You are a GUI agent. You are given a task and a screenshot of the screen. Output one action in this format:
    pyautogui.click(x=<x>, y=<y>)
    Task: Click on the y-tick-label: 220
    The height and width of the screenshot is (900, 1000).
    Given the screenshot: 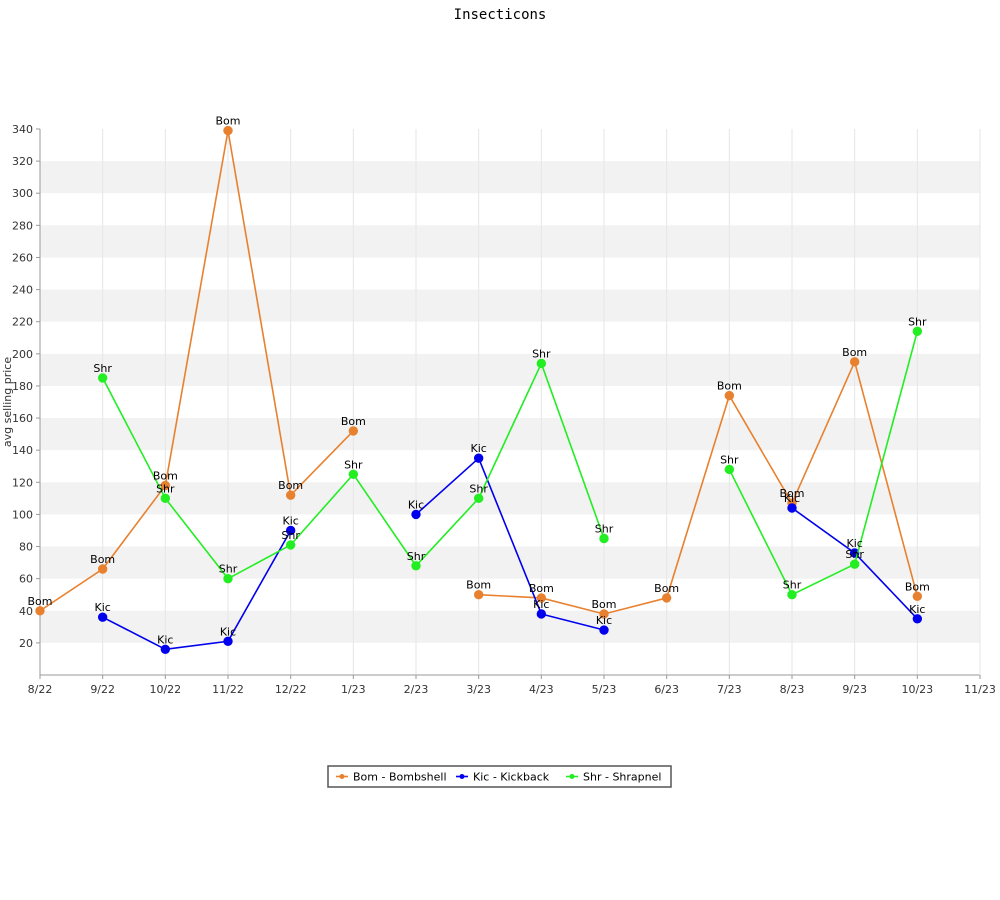 What is the action you would take?
    pyautogui.click(x=22, y=322)
    